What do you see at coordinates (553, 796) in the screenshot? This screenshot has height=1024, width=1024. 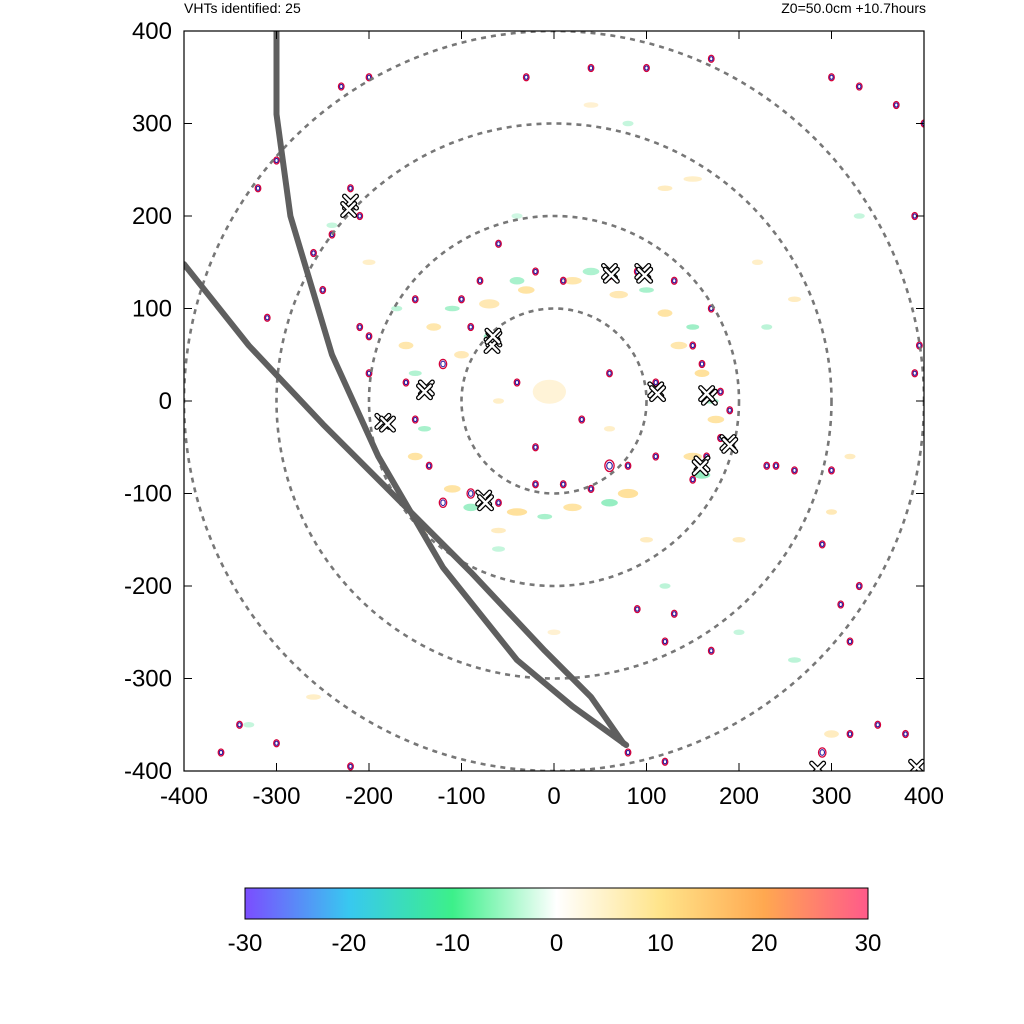 I see `x-tick-label: 0` at bounding box center [553, 796].